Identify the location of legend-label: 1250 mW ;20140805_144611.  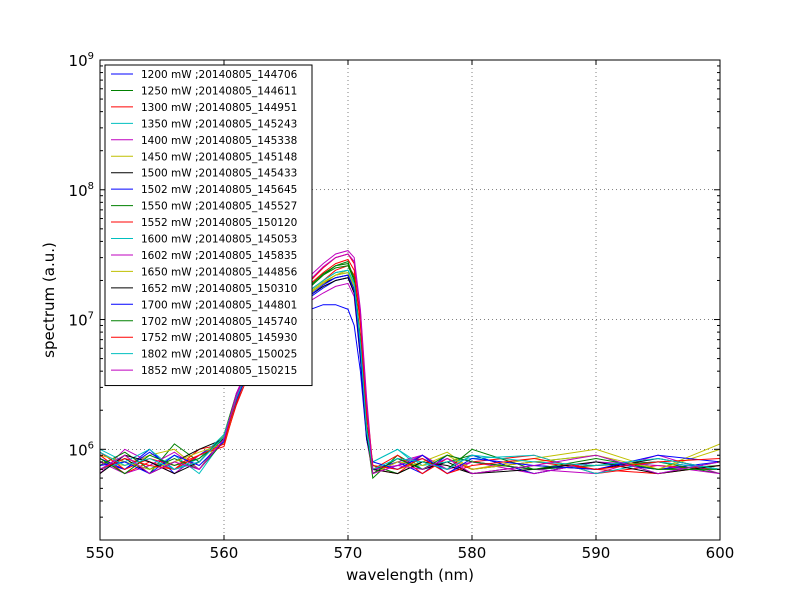
(219, 91).